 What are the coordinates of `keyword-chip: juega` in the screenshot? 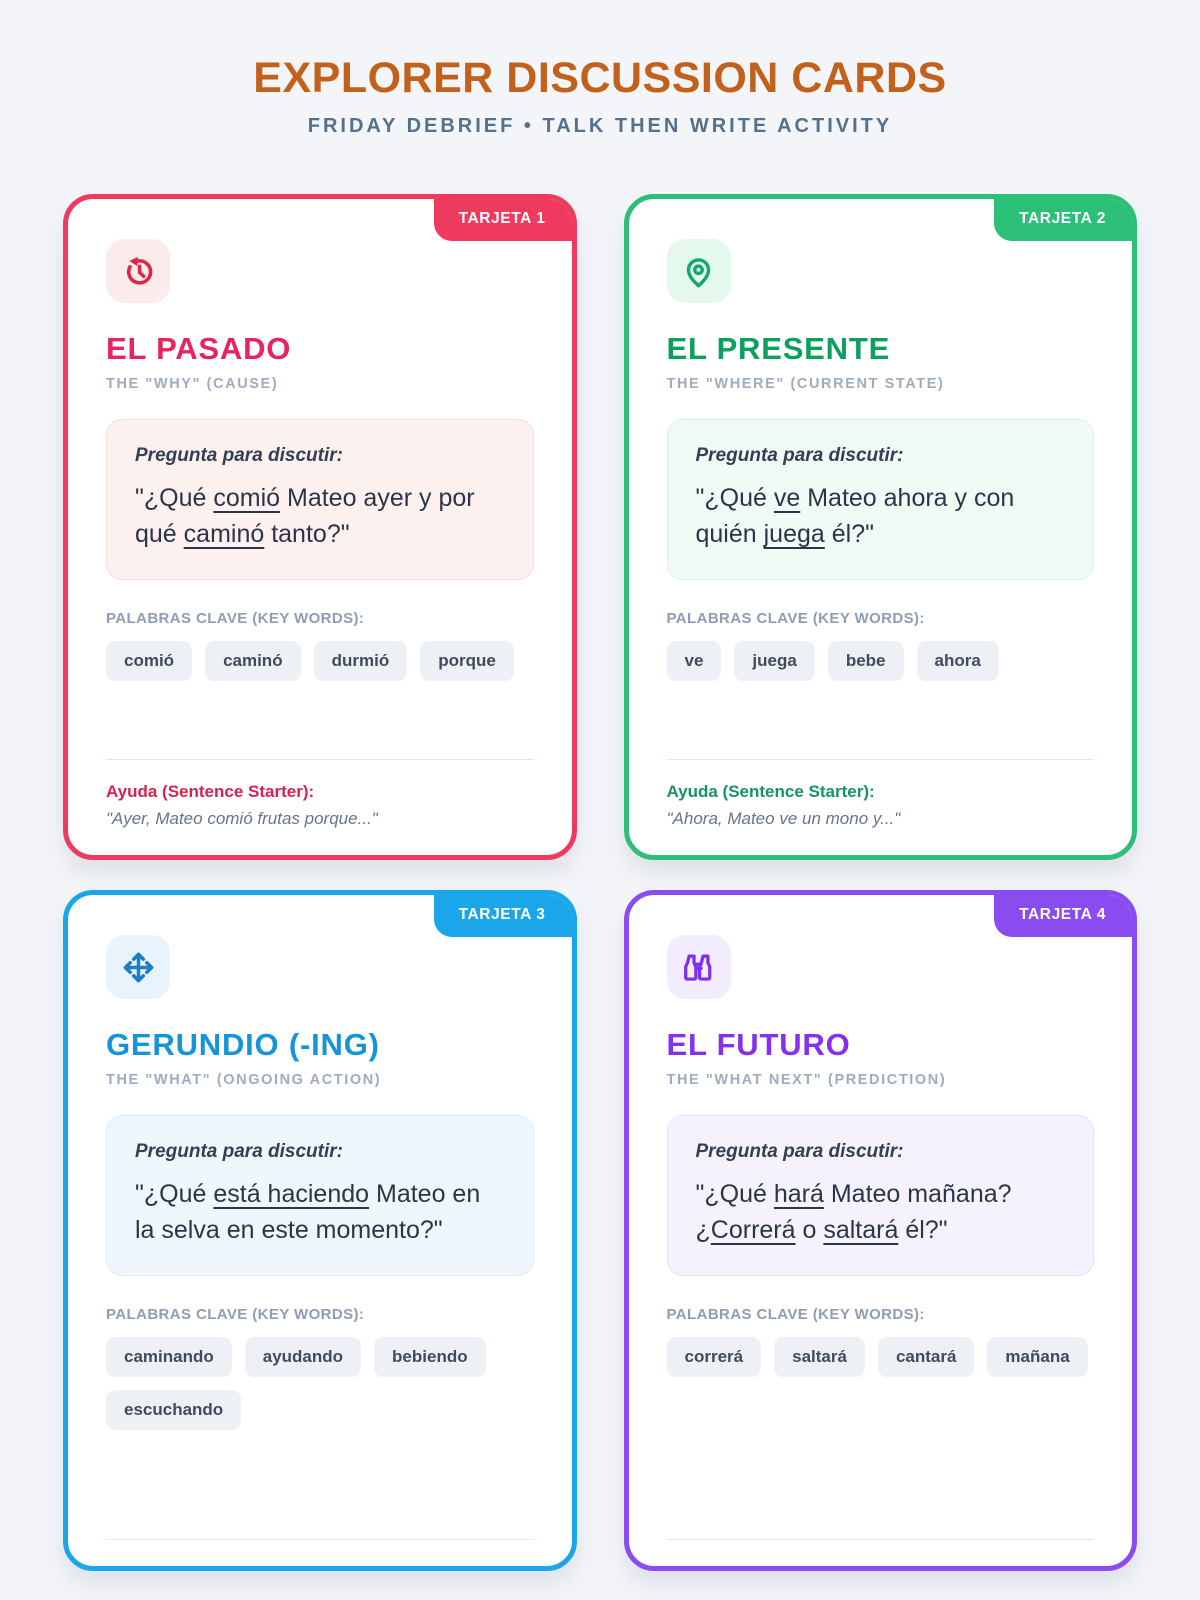 It's located at (774, 661).